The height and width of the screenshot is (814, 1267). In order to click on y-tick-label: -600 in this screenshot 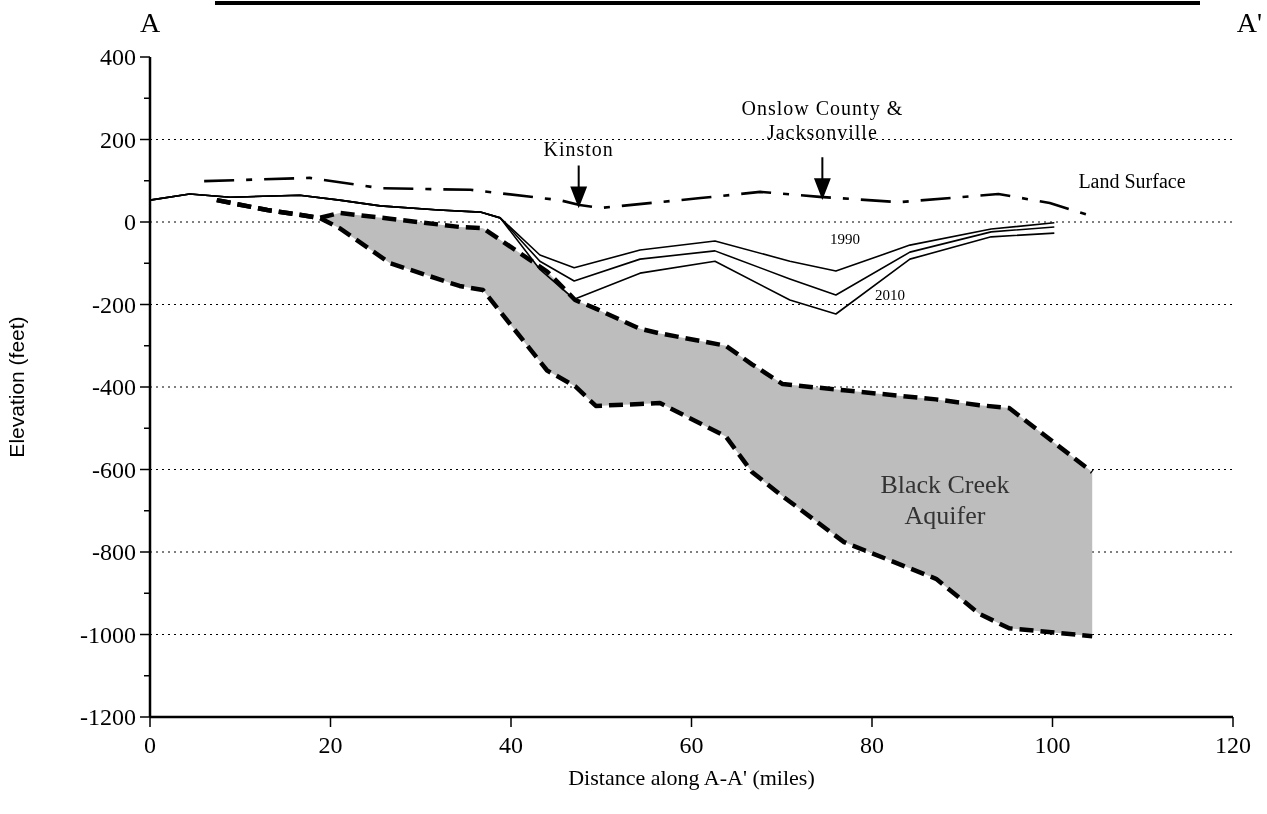, I will do `click(114, 469)`.